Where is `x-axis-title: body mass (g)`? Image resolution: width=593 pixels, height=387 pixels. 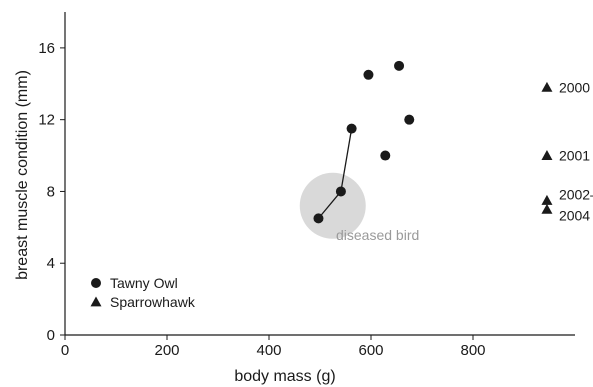
x-axis-title: body mass (g) is located at coordinates (284, 376).